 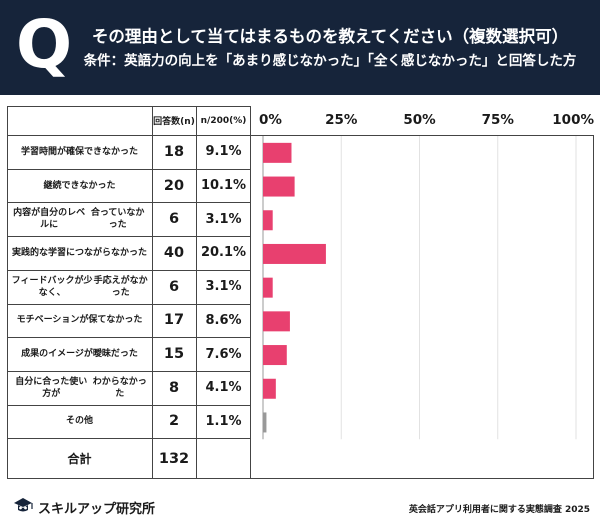 I want to click on table-row-label: 学習時間が確保できなかった, so click(x=79, y=152).